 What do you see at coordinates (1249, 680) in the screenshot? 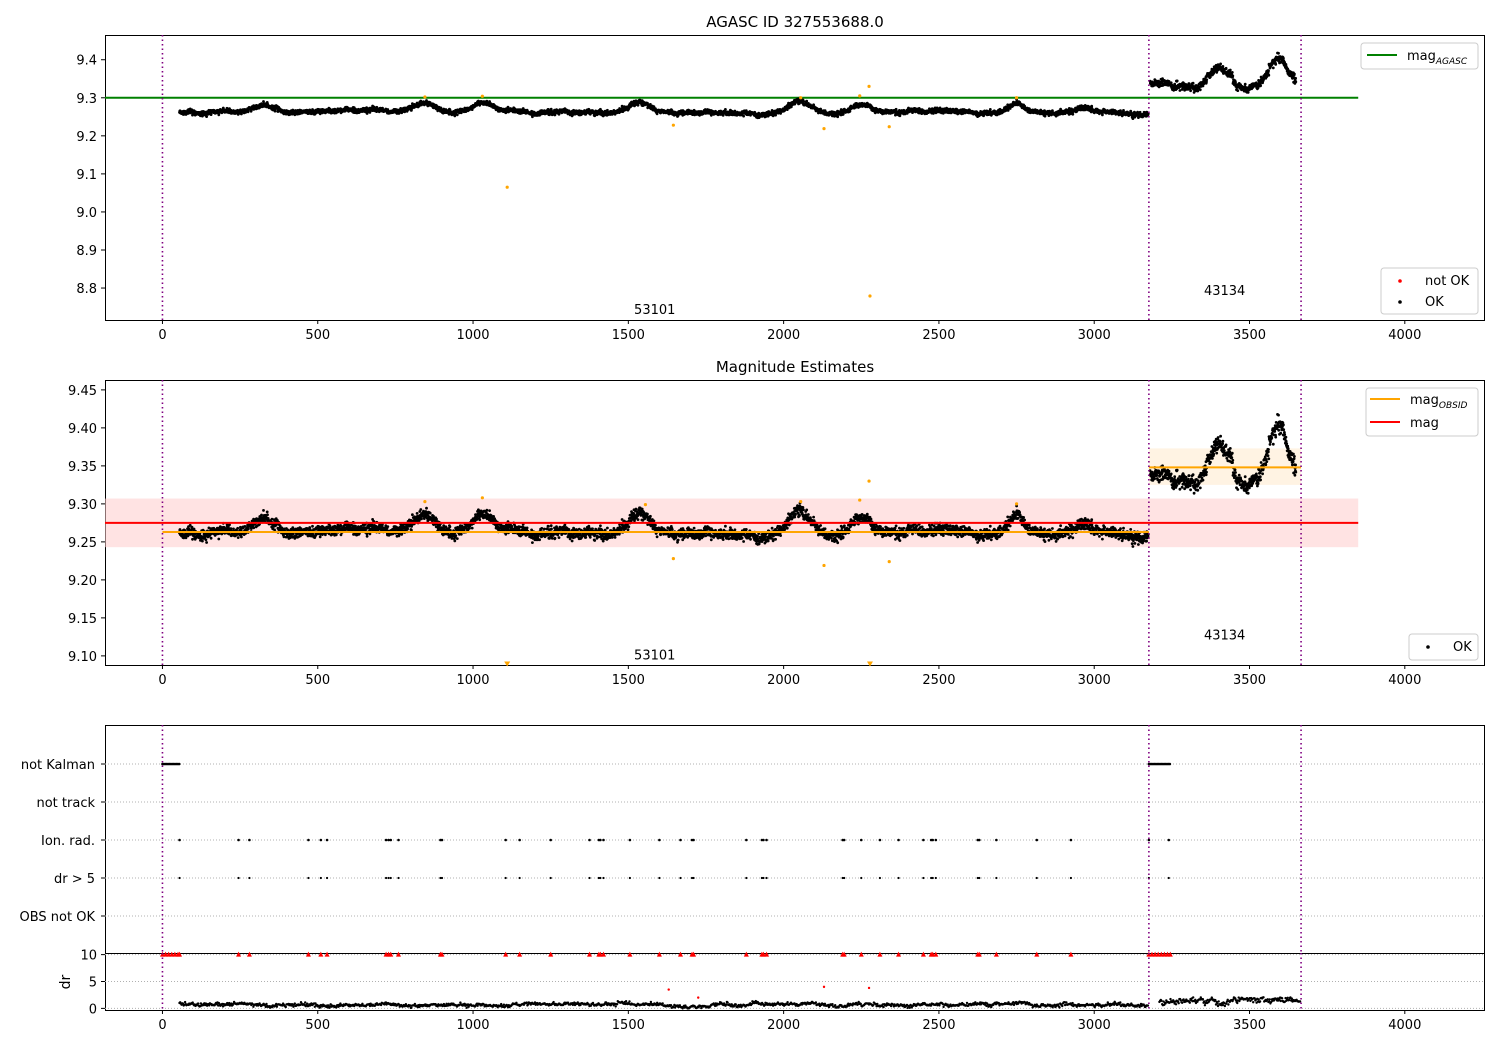
I see `middle-xtick-label: 3500` at bounding box center [1249, 680].